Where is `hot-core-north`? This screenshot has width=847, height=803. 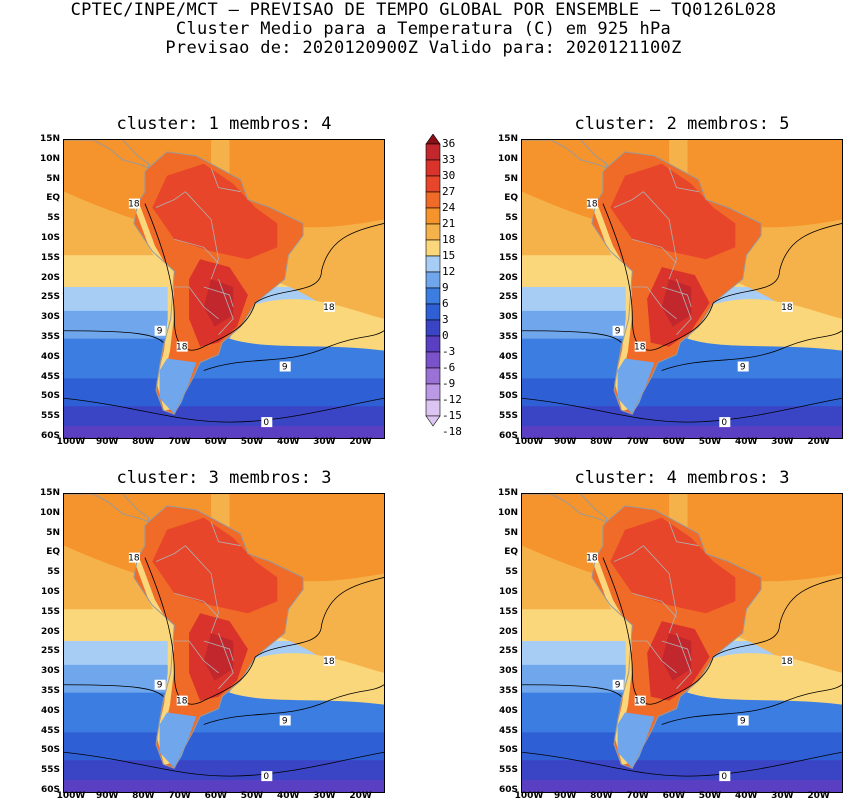
hot-core-north is located at coordinates (215, 211).